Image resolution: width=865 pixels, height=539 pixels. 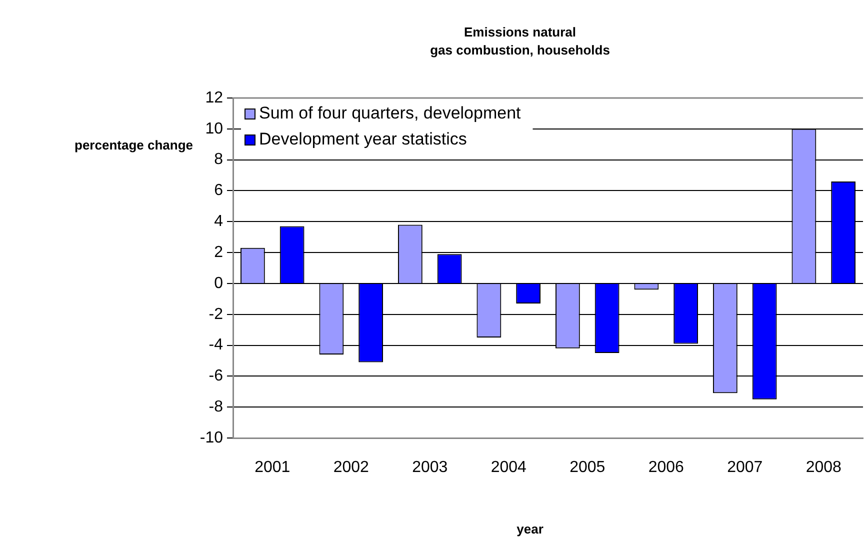 I want to click on x-tick-label: 2008, so click(x=824, y=467).